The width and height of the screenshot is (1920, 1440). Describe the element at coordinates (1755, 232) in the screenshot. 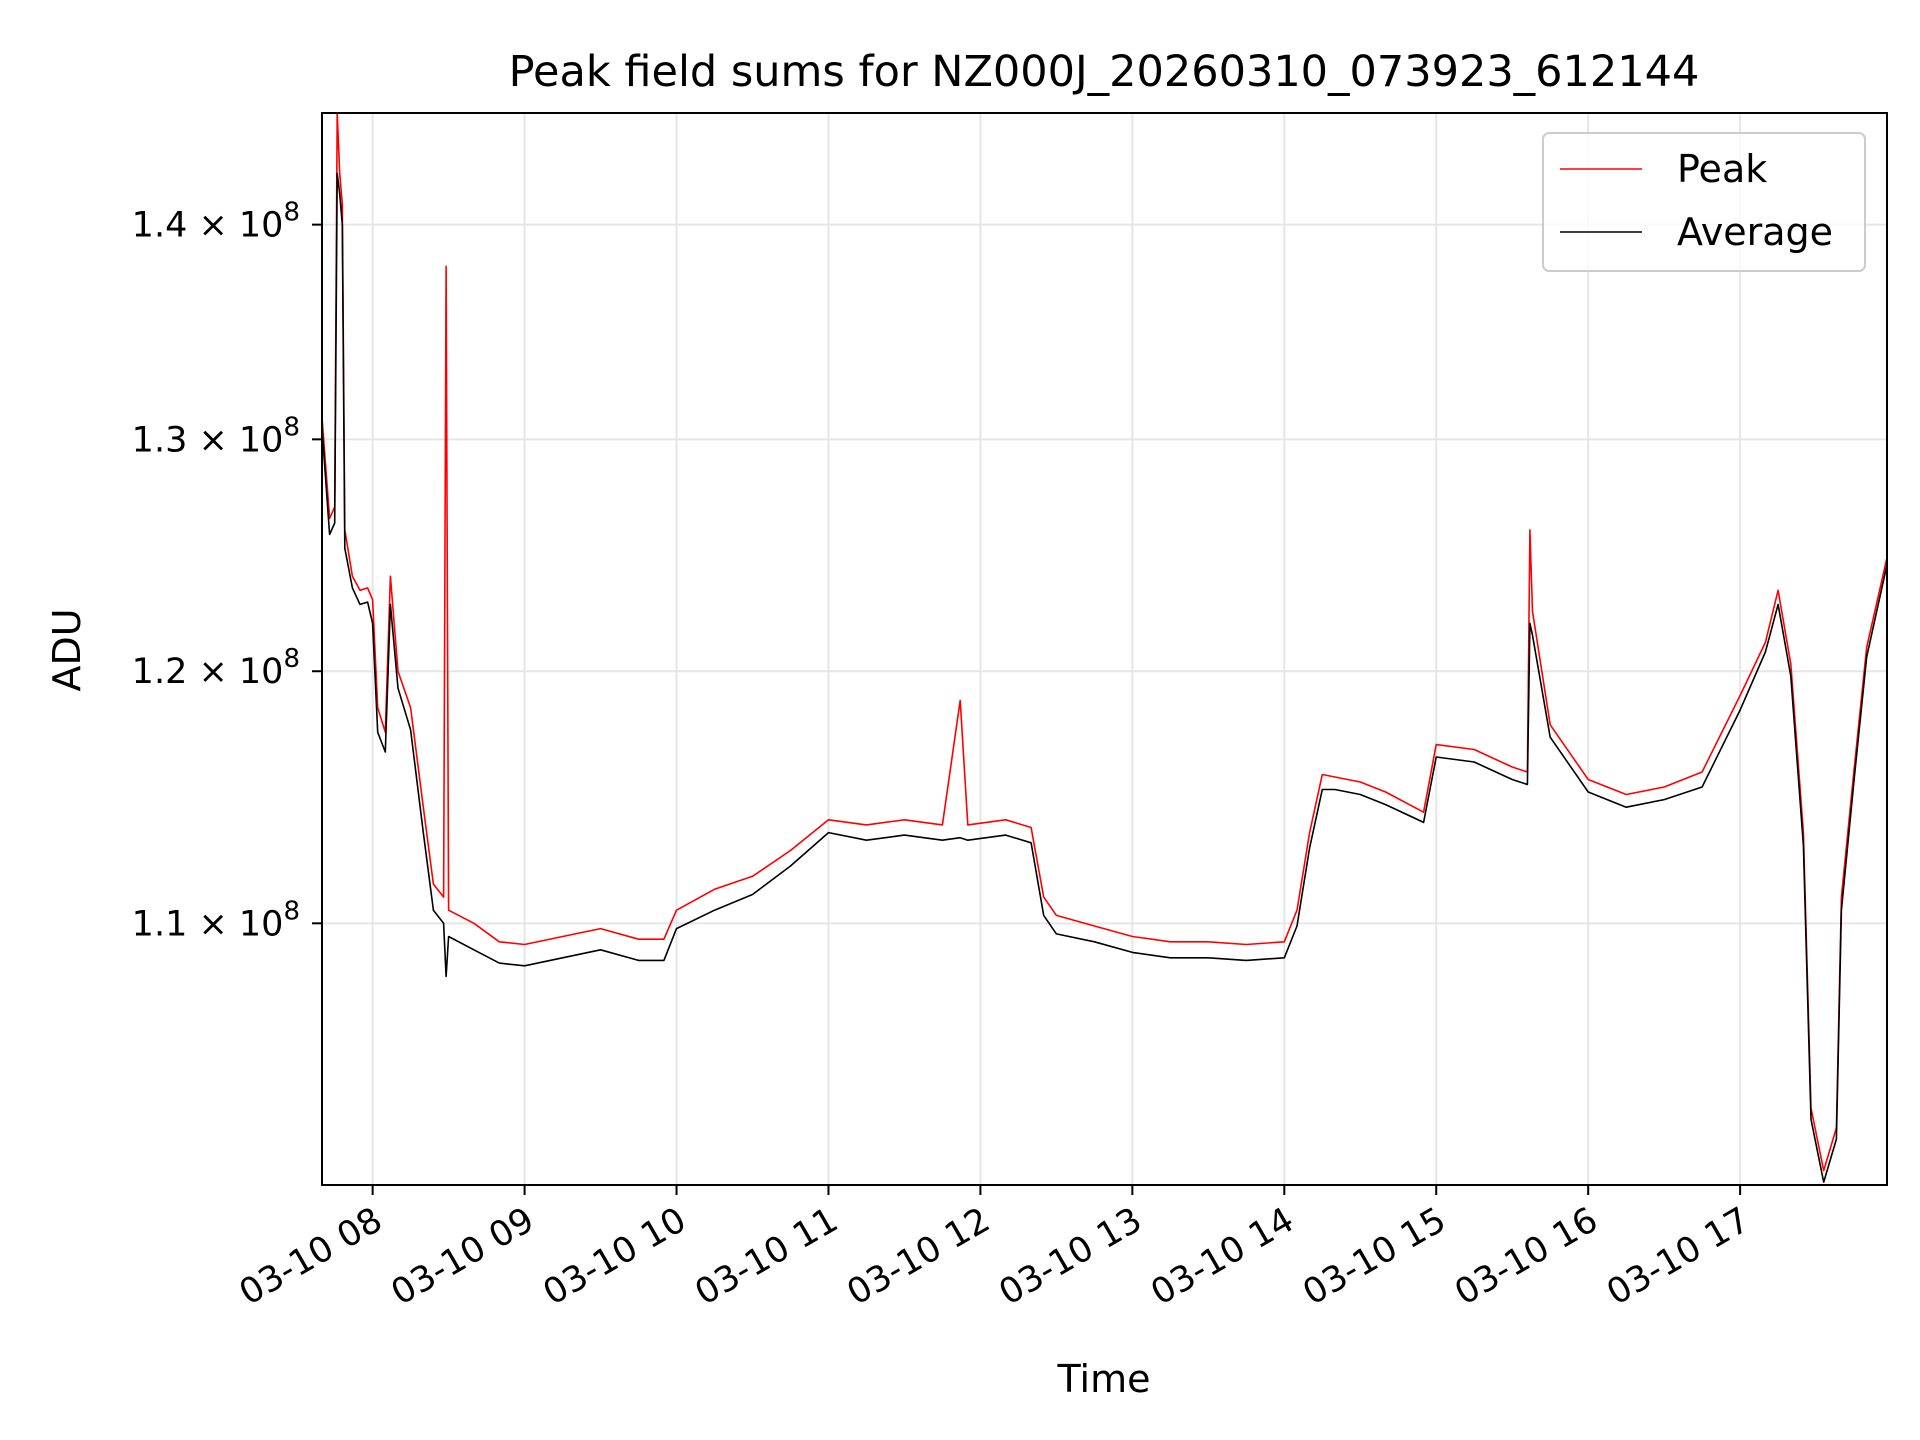

I see `legend-label-average: Average` at that location.